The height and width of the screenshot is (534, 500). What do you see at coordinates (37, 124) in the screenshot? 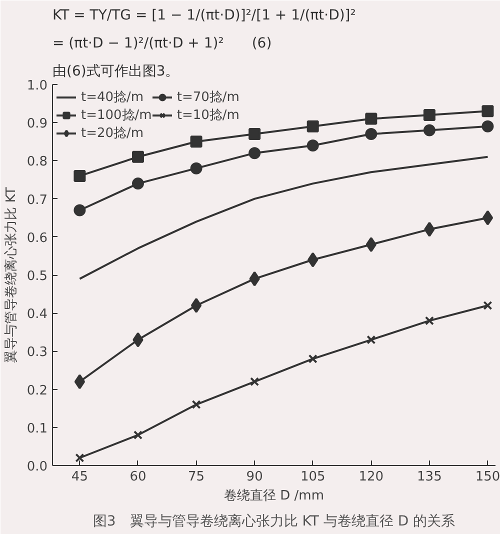
I see `y-tick-label: 0.9` at bounding box center [37, 124].